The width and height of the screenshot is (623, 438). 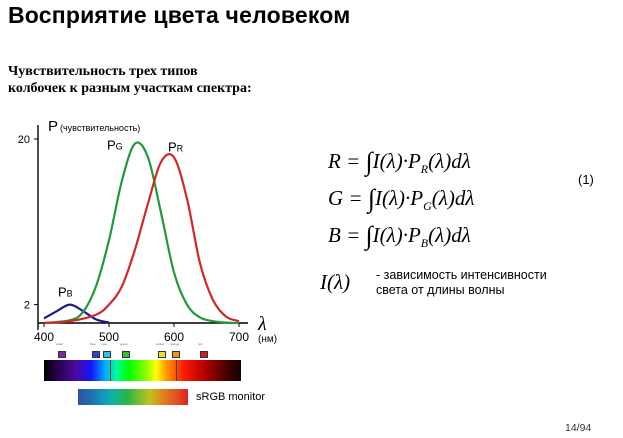 I want to click on srgb-gamut-bar, so click(x=133, y=397).